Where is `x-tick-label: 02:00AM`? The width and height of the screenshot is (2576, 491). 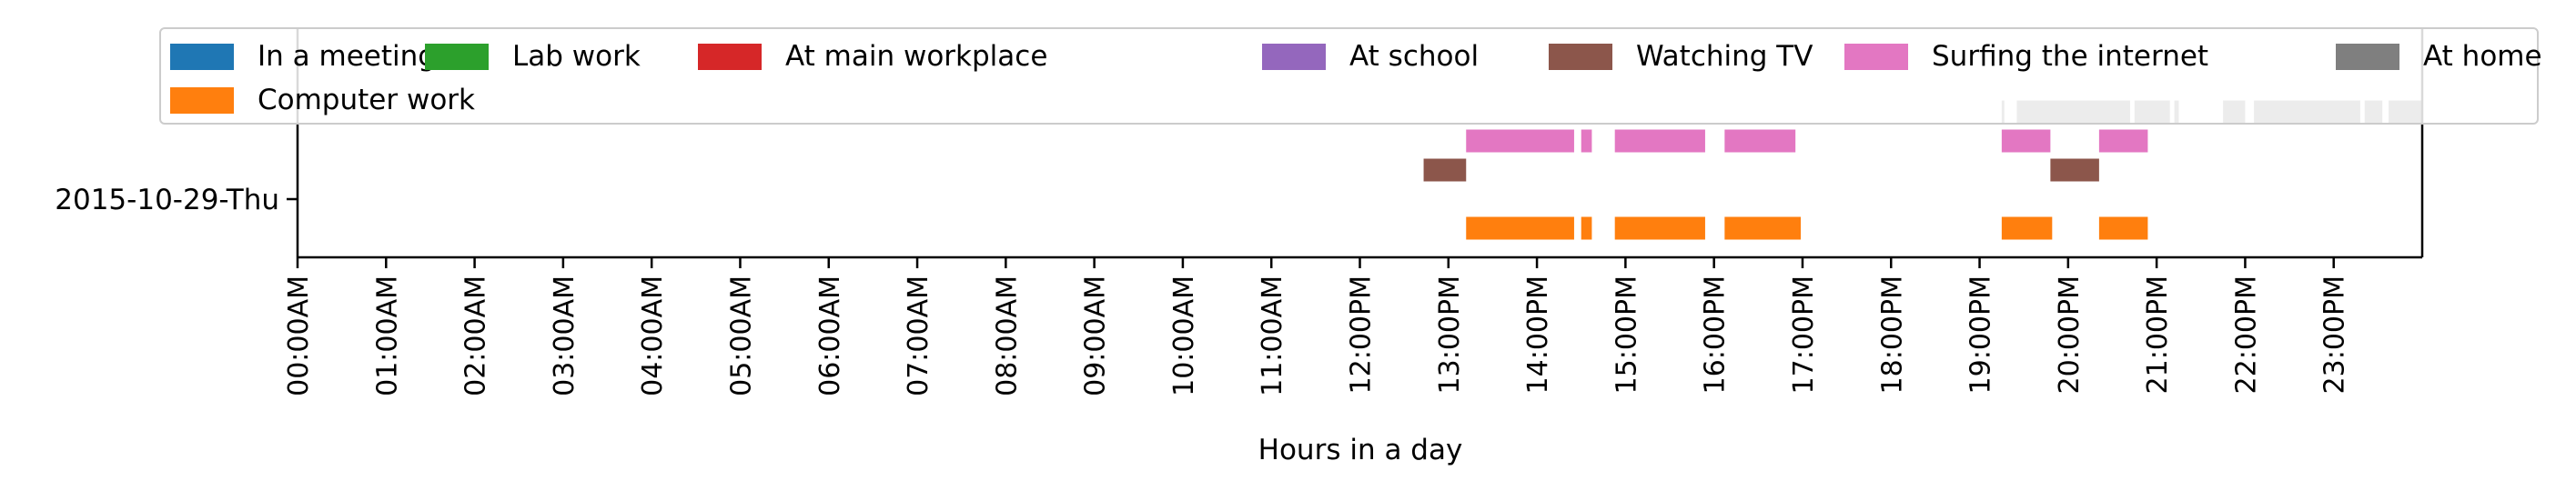
x-tick-label: 02:00AM is located at coordinates (476, 336).